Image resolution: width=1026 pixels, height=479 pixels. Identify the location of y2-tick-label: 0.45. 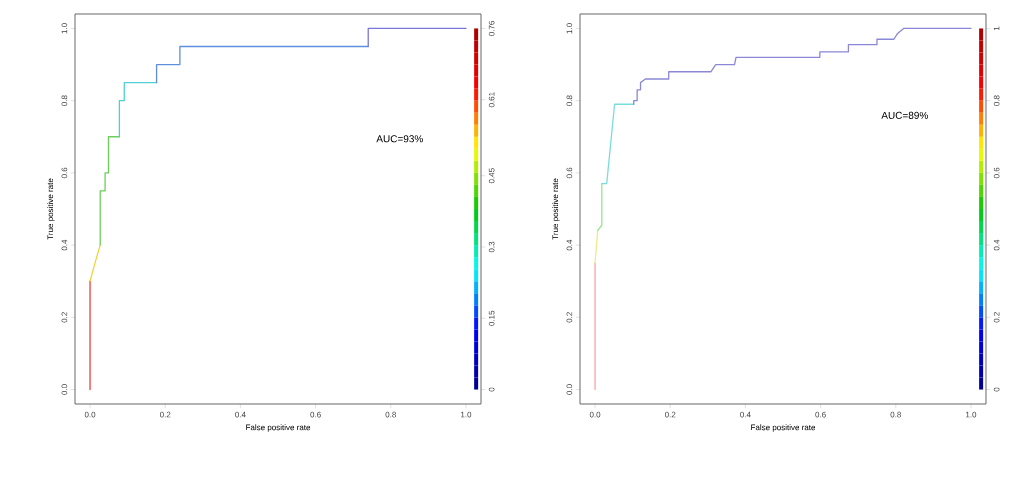
(491, 176).